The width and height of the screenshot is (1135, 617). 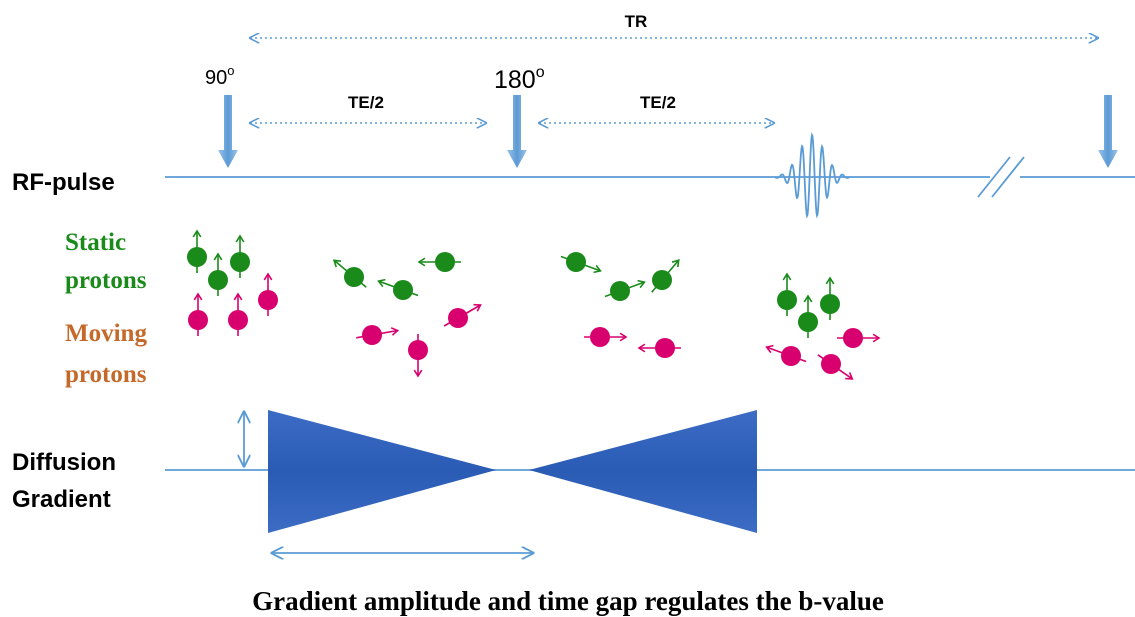 I want to click on tr-label: TR, so click(x=636, y=21).